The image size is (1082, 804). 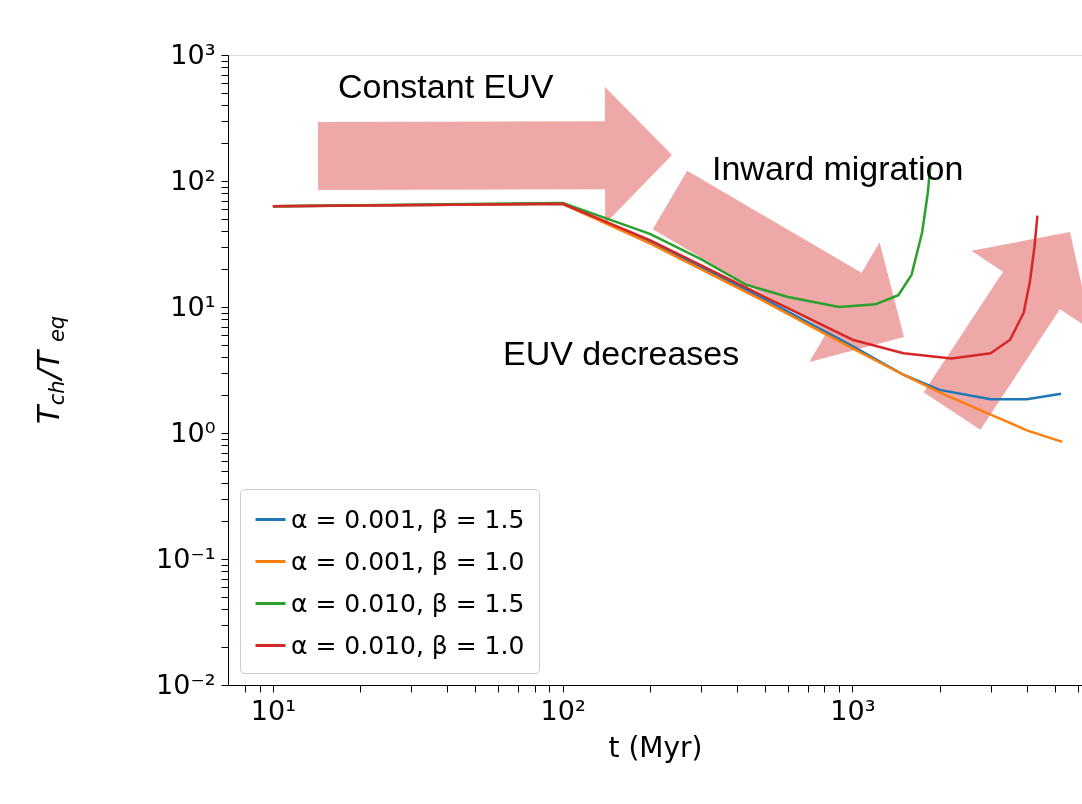 I want to click on y-tick-label: 10⁰, so click(x=193, y=432).